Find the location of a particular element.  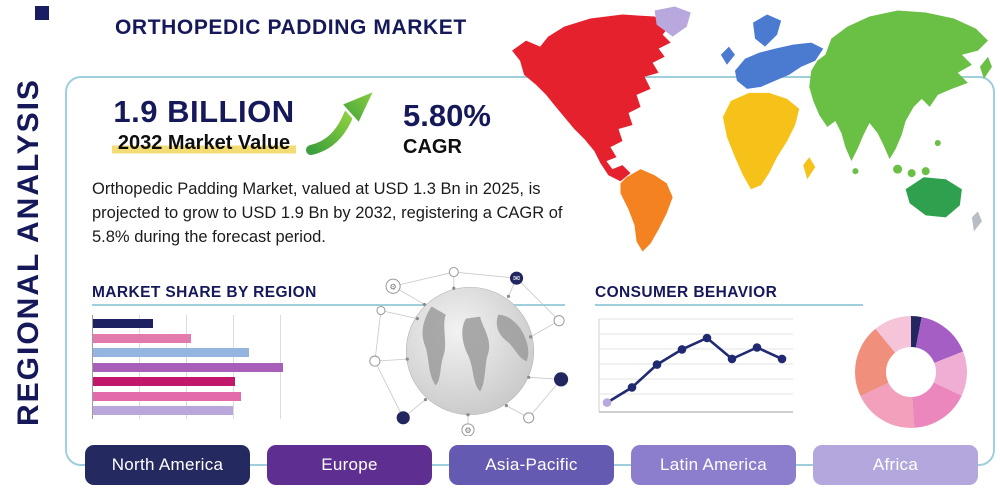

consumer-behavior-heading: CONSUMER BEHAVIOR is located at coordinates (686, 292).